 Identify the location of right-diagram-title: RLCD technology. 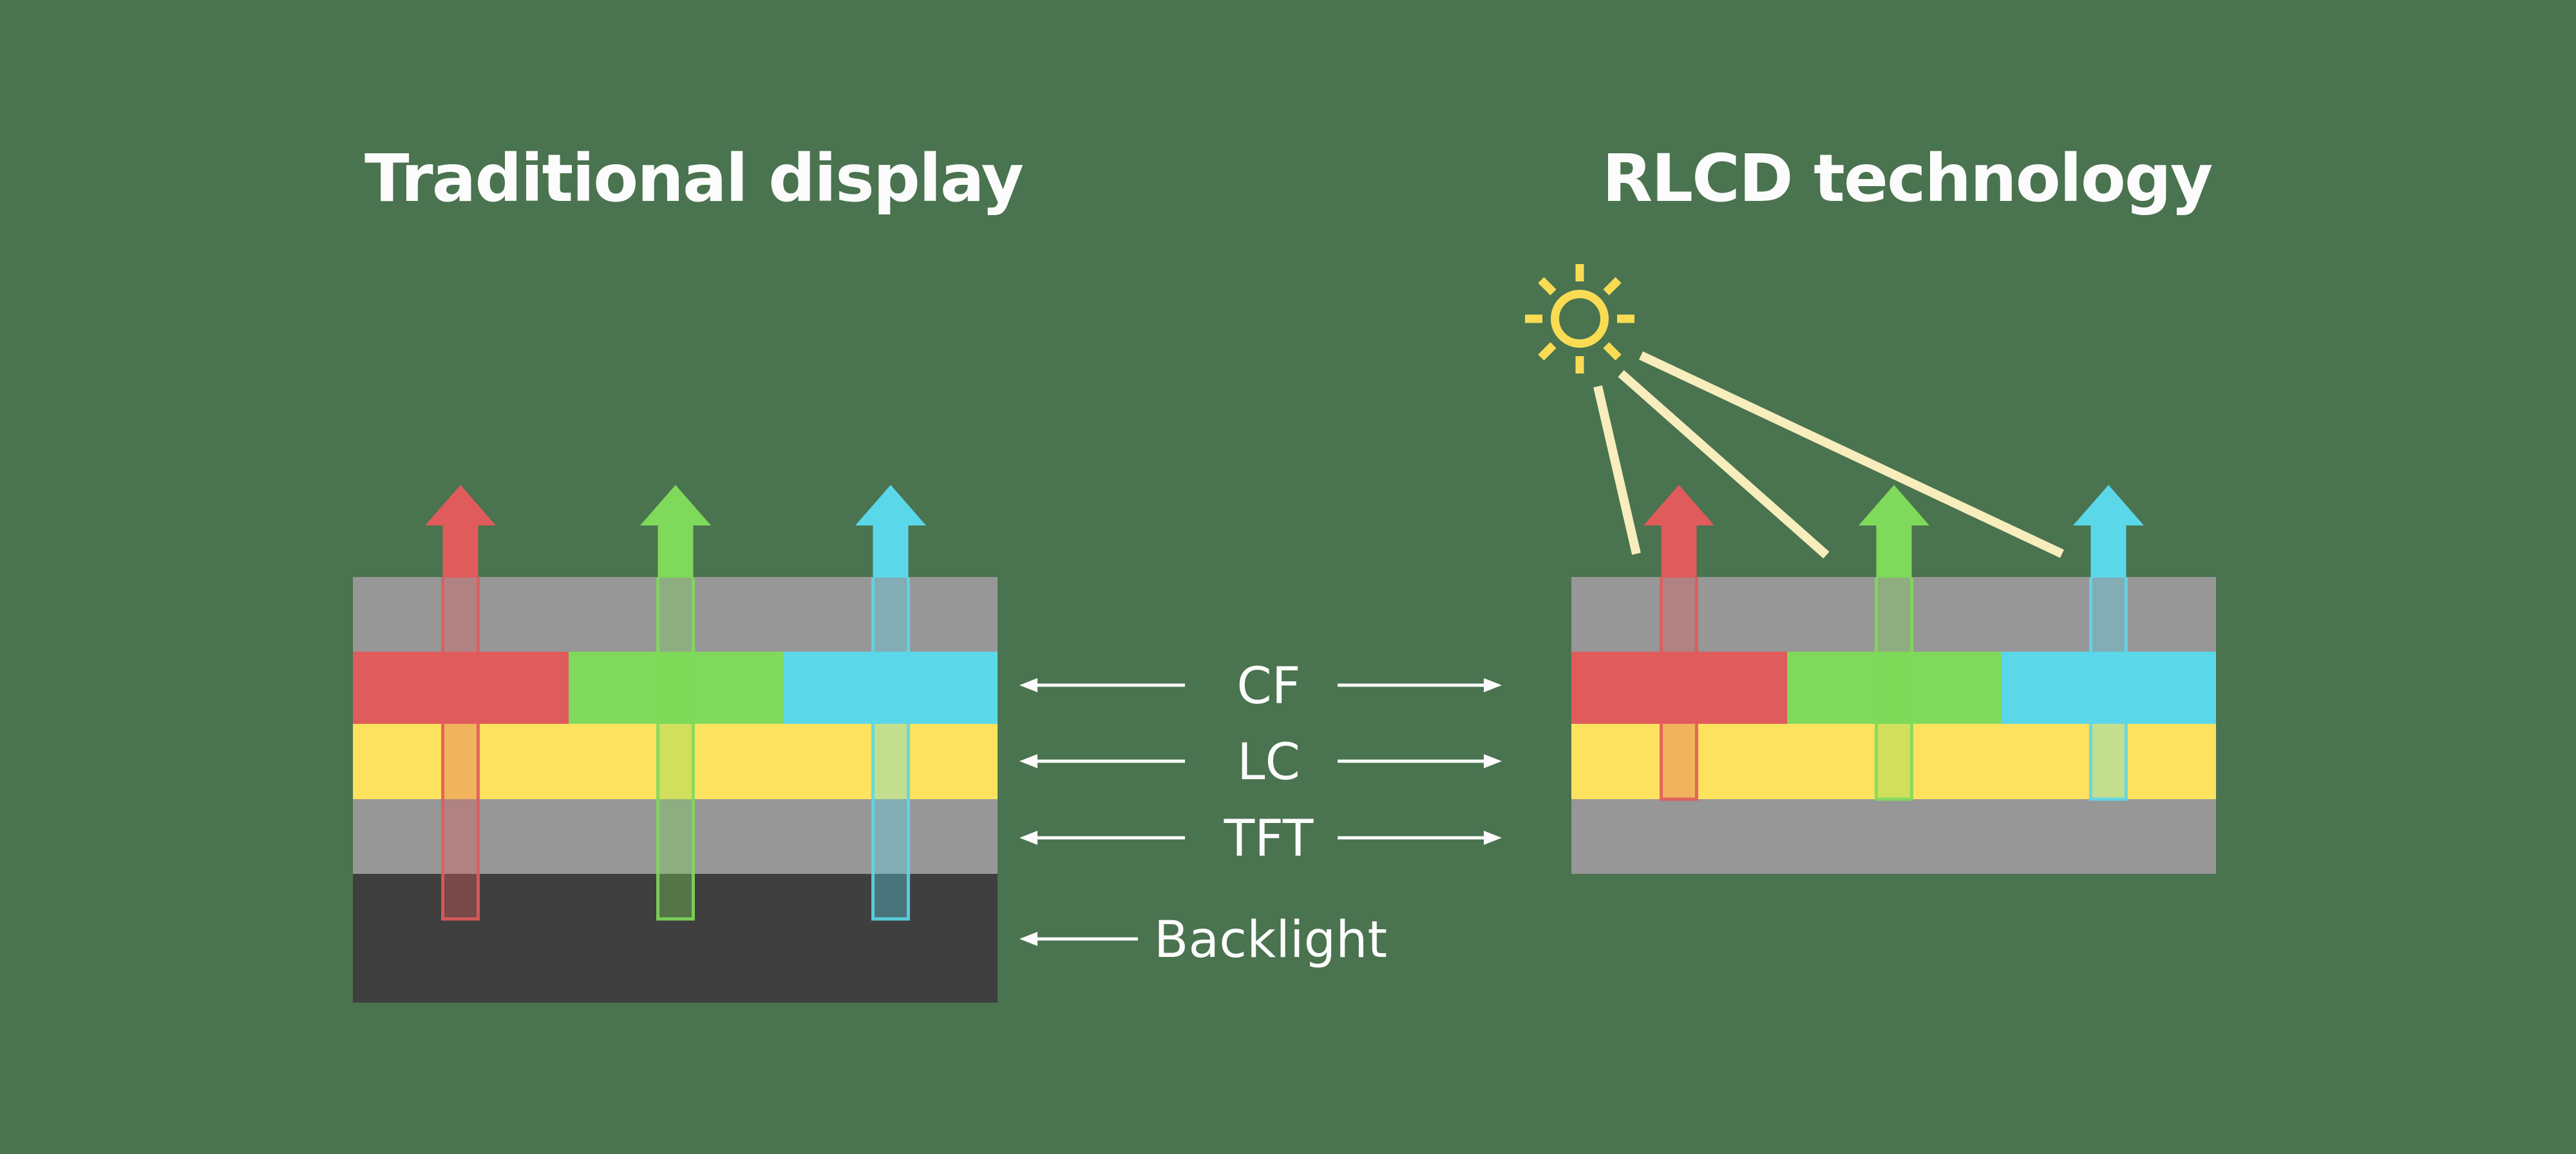
(1907, 179).